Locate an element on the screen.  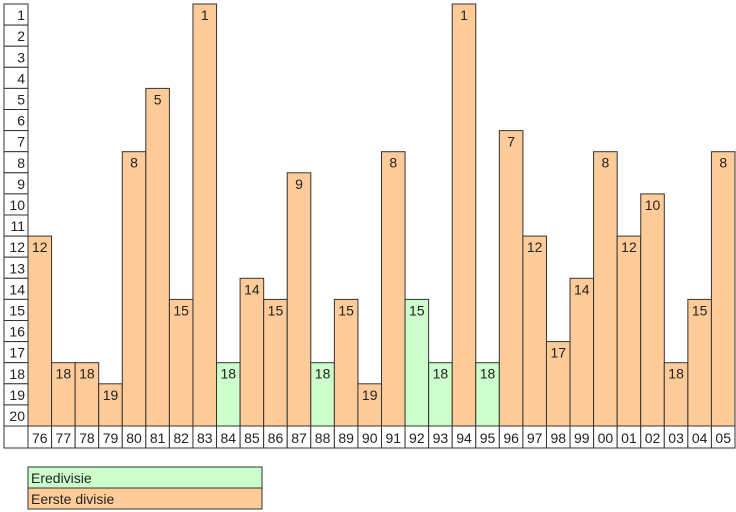
y-tick-label: 7 is located at coordinates (21, 142).